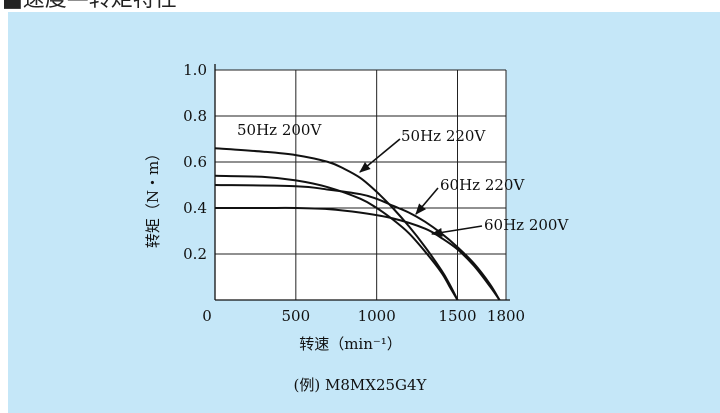 The image size is (720, 413). I want to click on curve-label: 60Hz 220V, so click(482, 185).